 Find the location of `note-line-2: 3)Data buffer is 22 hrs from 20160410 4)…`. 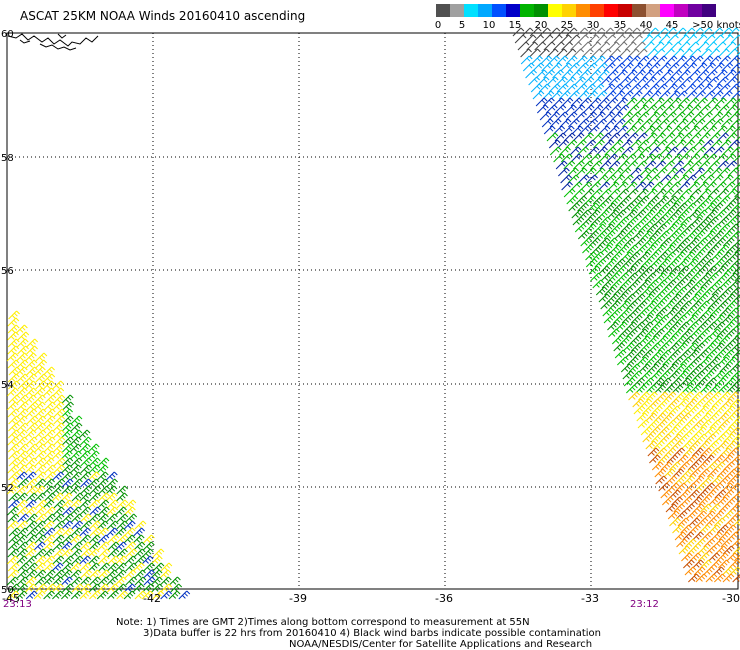

note-line-2: 3)Data buffer is 22 hrs from 20160410 4)… is located at coordinates (372, 633).